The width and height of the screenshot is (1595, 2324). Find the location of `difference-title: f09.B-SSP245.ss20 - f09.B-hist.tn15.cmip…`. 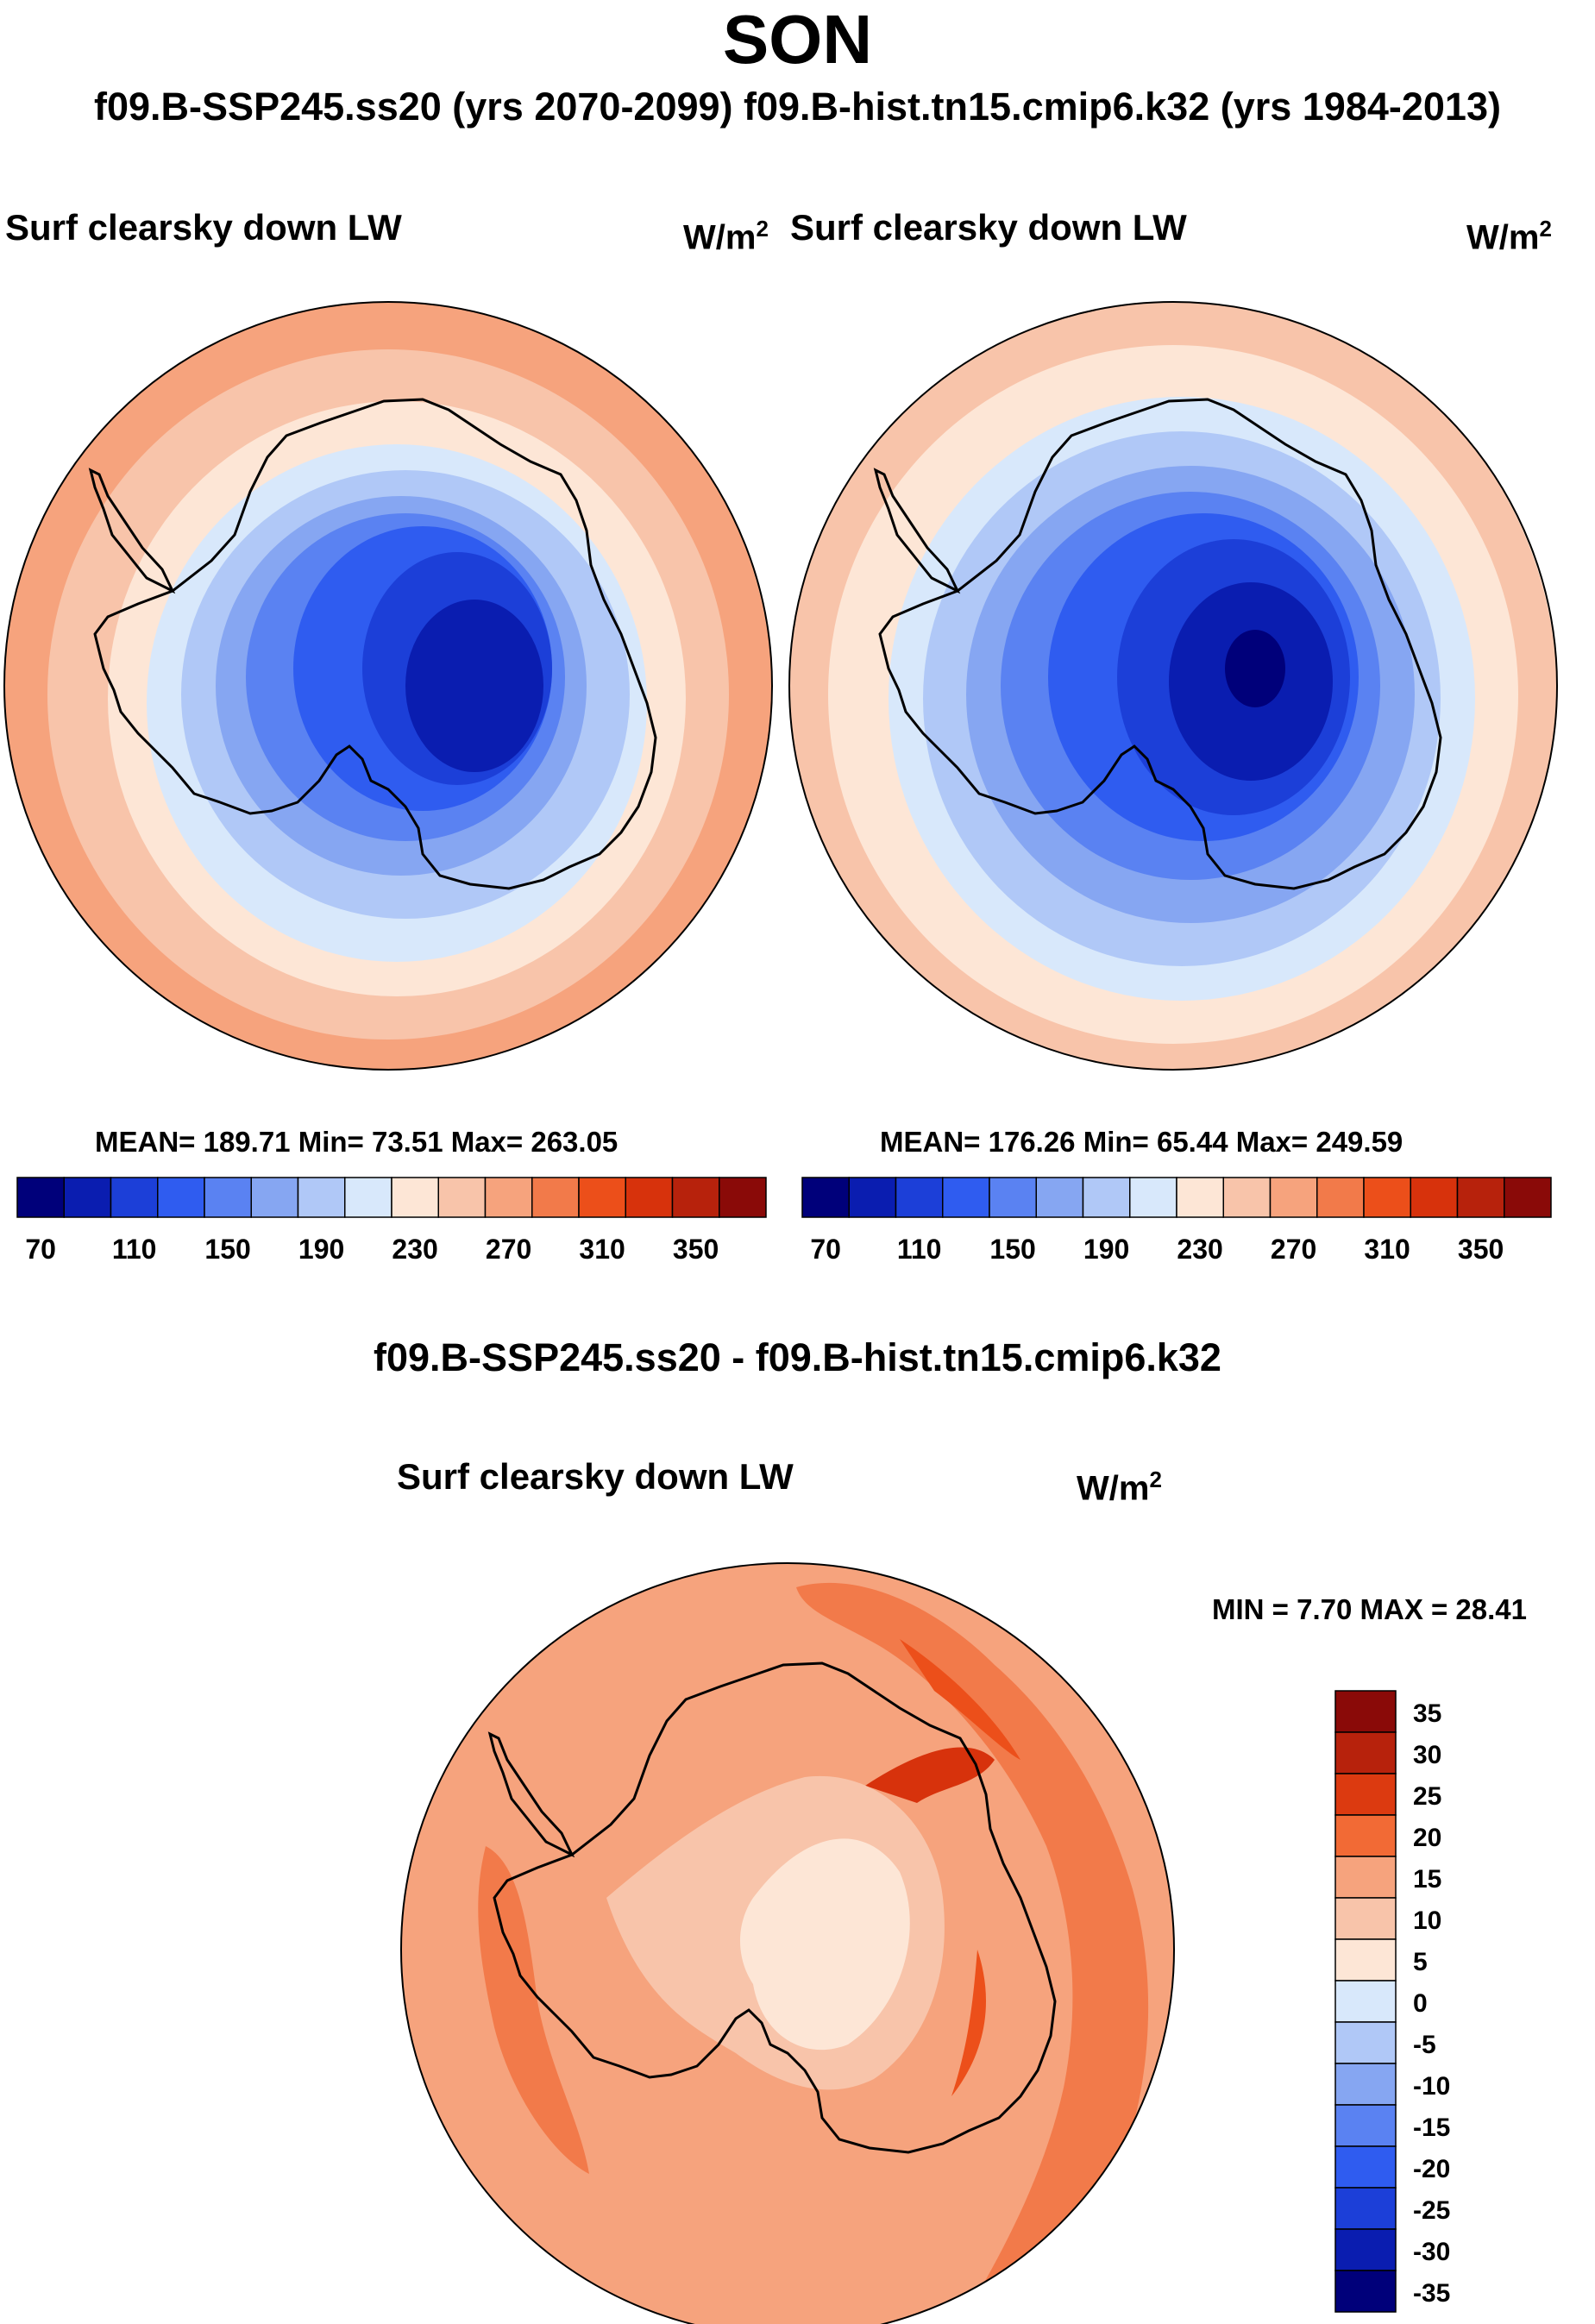

difference-title: f09.B-SSP245.ss20 - f09.B-hist.tn15.cmip… is located at coordinates (797, 1357).